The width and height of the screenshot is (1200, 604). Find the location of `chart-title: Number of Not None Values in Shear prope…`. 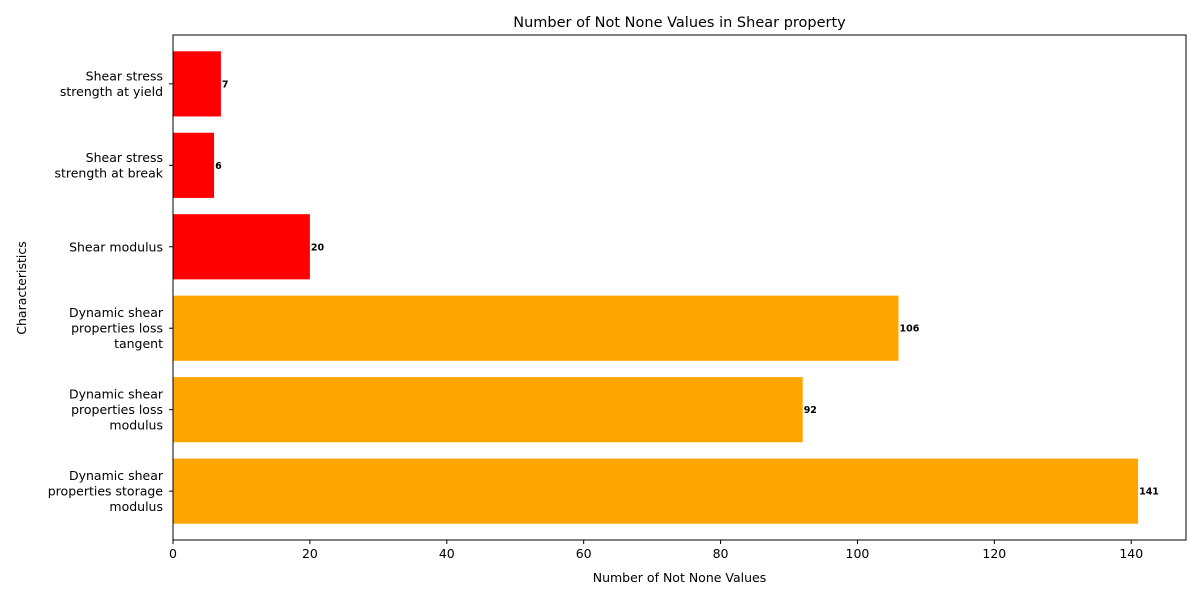

chart-title: Number of Not None Values in Shear prope… is located at coordinates (679, 23).